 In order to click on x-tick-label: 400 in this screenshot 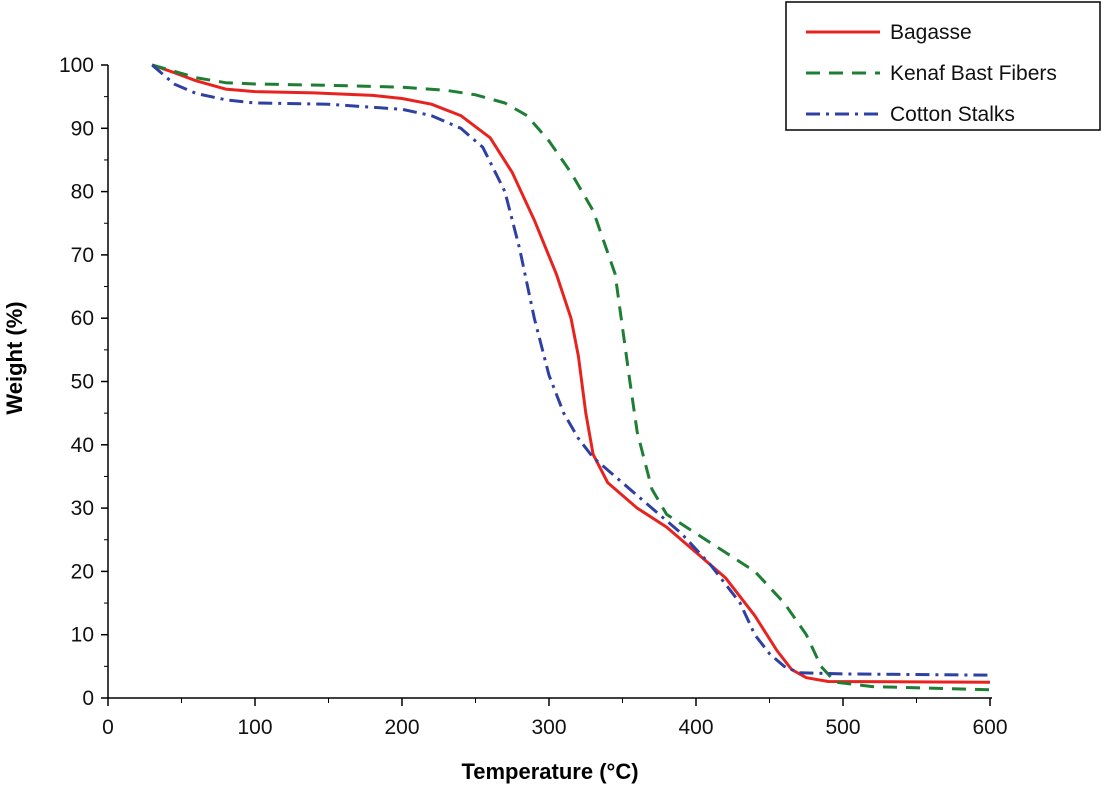, I will do `click(695, 727)`.